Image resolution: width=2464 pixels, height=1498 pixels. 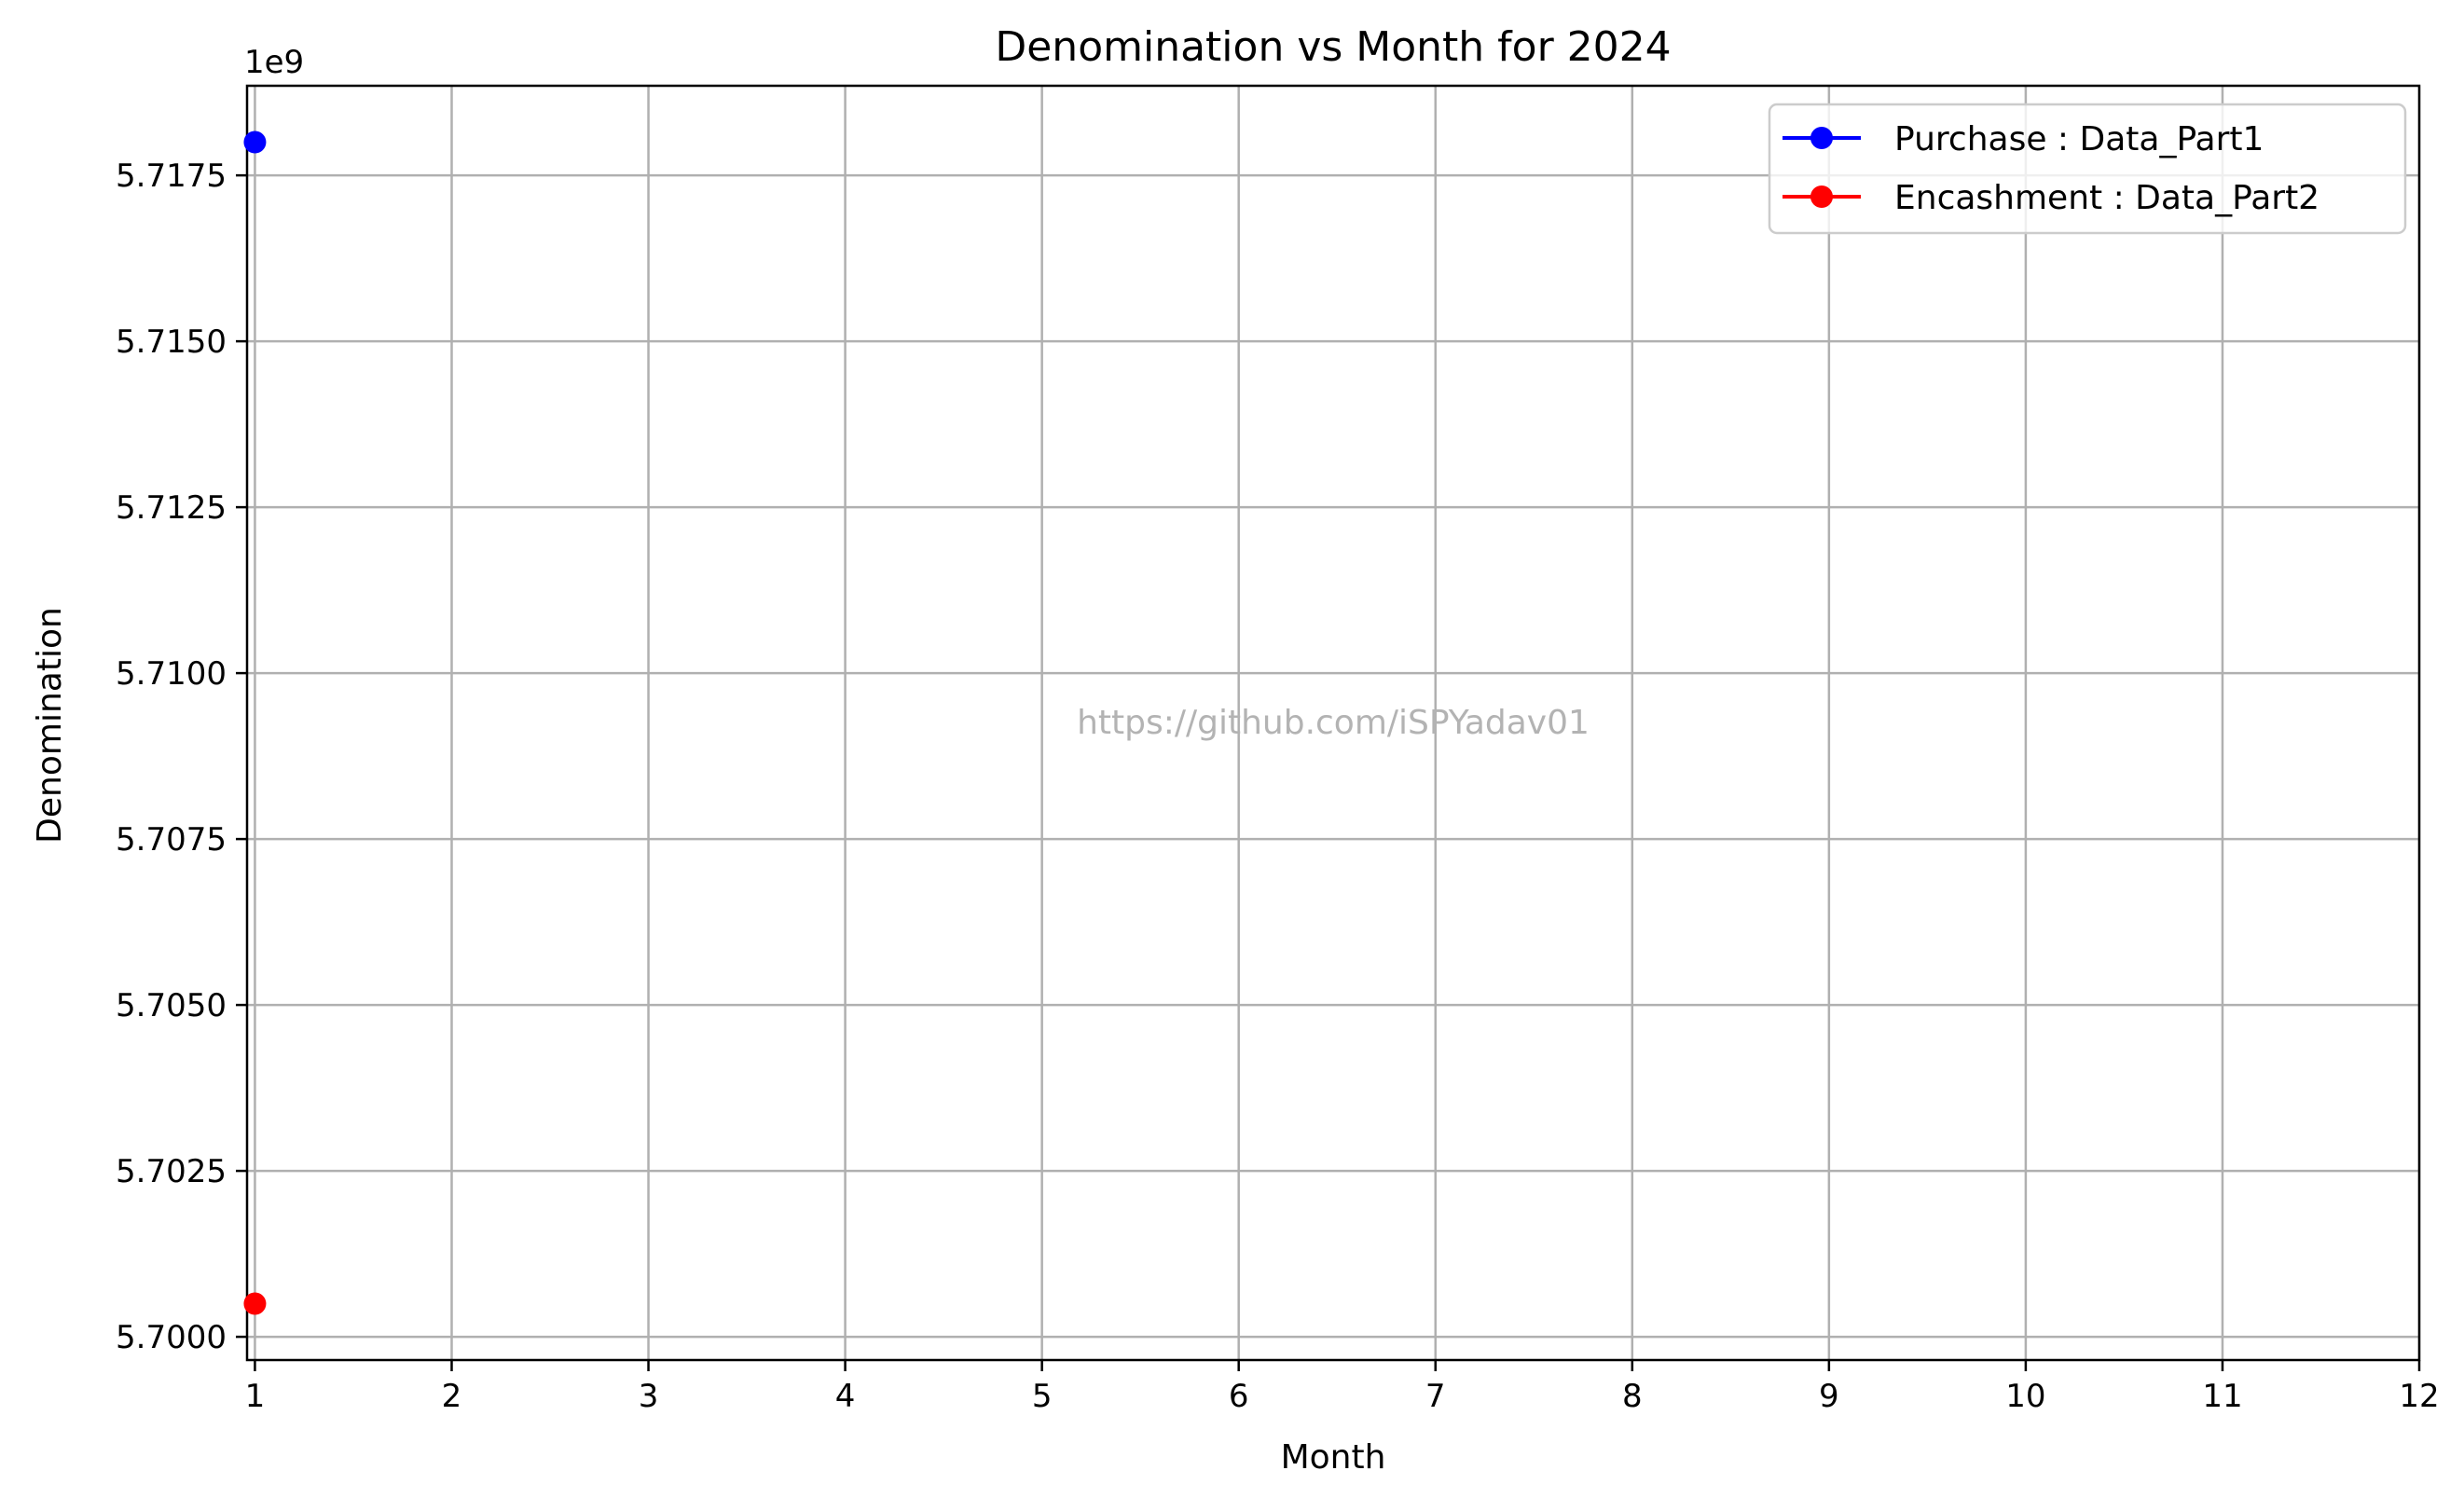 I want to click on x-tick-label: 1, so click(x=256, y=1396).